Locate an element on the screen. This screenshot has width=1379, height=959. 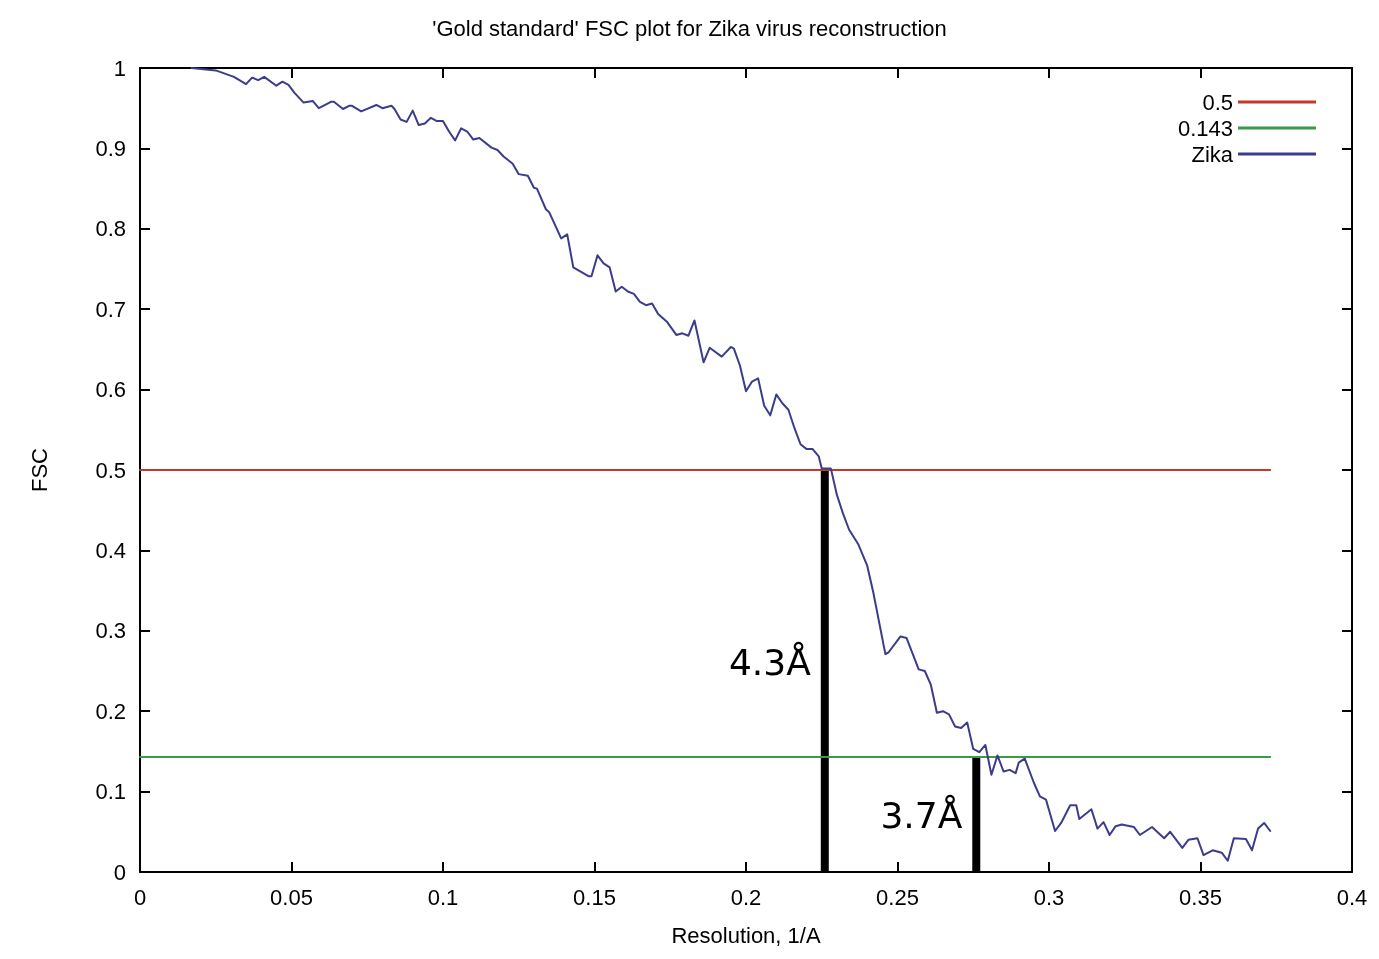
x-tick-label: 0.1 is located at coordinates (443, 897).